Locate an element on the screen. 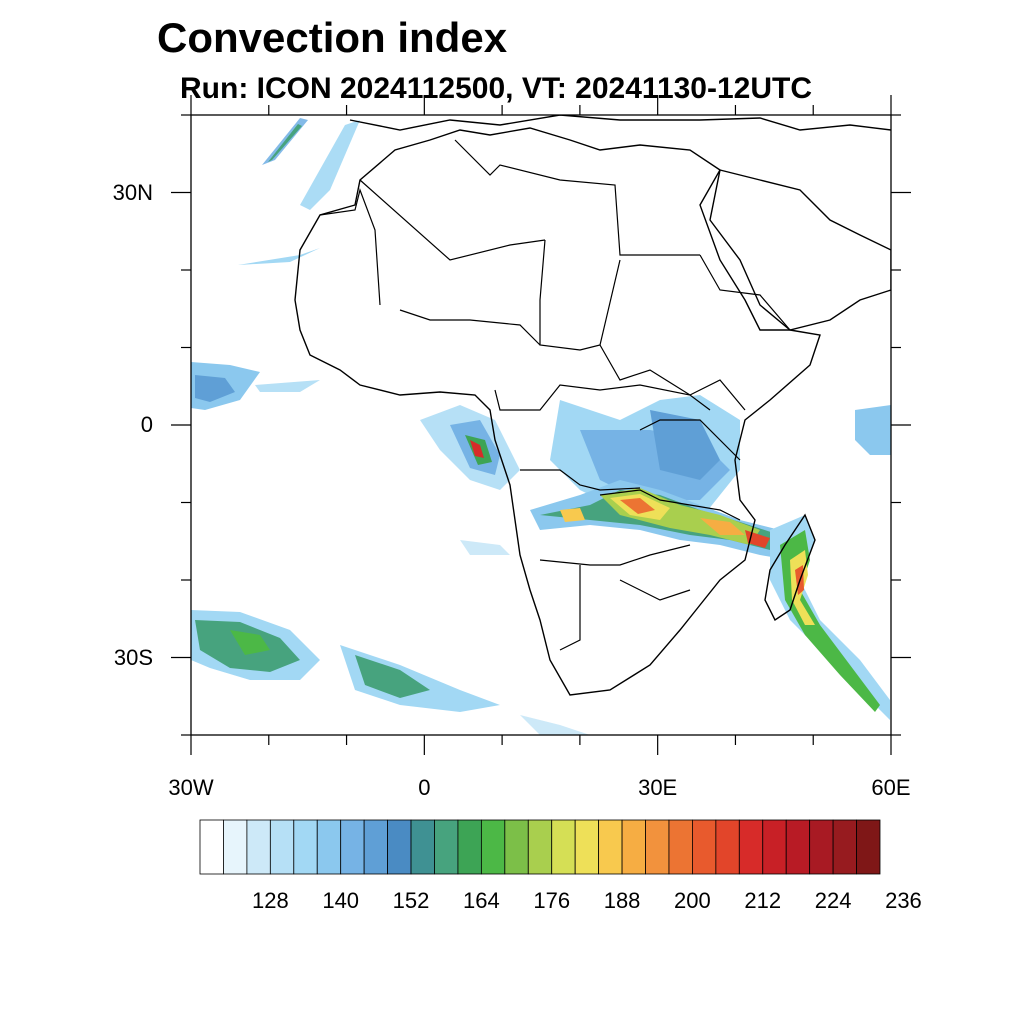  colorbar-tick-label: 224 is located at coordinates (833, 900).